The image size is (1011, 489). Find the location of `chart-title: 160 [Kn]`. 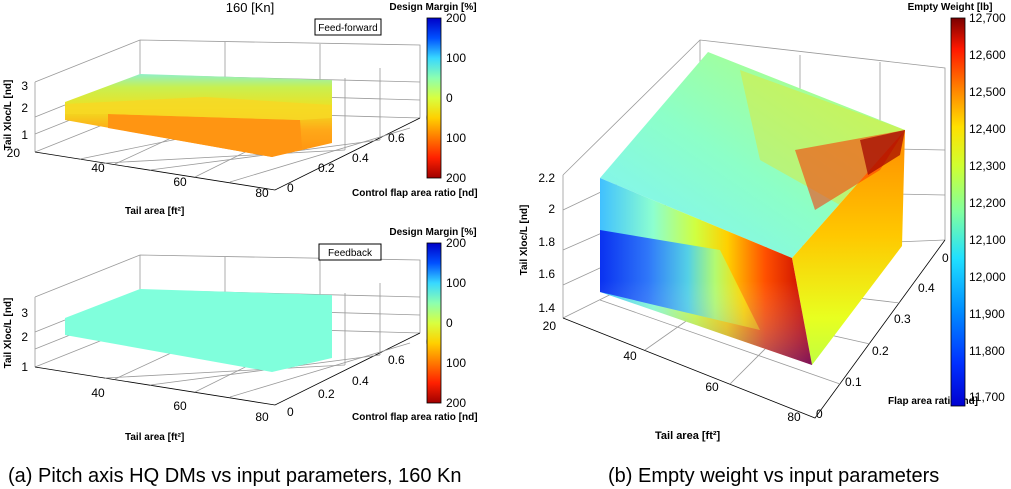

chart-title: 160 [Kn] is located at coordinates (250, 7).